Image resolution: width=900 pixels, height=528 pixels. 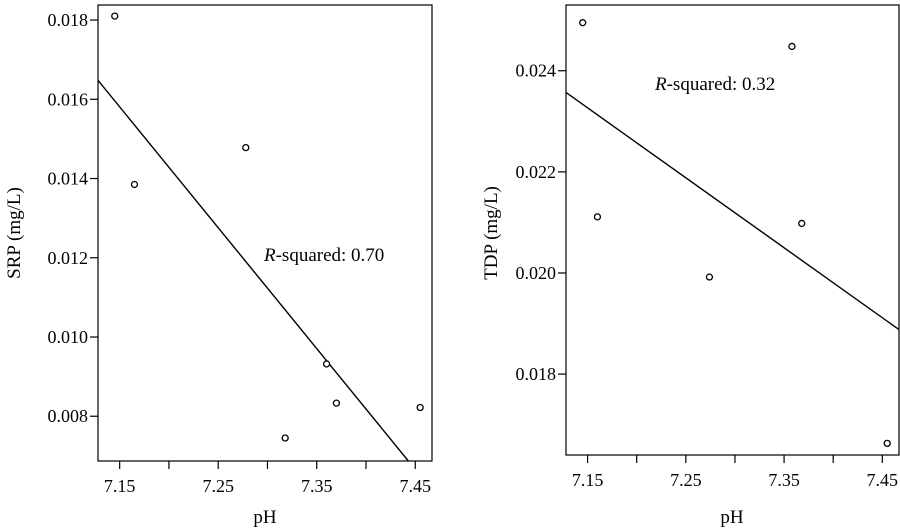 What do you see at coordinates (68, 20) in the screenshot?
I see `srp-y-tick-label: 0.018` at bounding box center [68, 20].